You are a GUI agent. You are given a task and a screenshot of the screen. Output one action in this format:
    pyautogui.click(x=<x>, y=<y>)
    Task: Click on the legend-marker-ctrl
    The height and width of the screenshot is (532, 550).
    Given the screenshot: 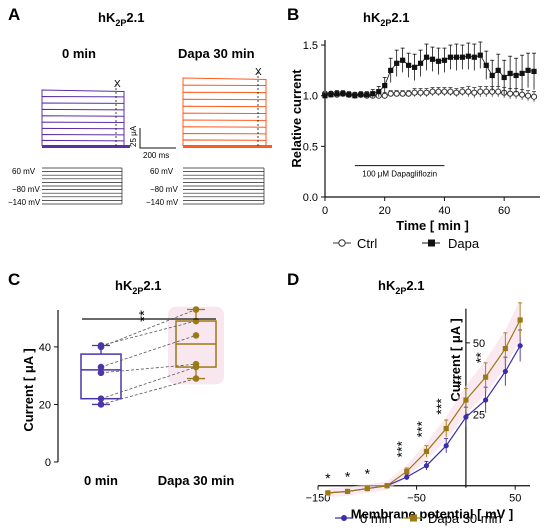 What is the action you would take?
    pyautogui.click(x=342, y=243)
    